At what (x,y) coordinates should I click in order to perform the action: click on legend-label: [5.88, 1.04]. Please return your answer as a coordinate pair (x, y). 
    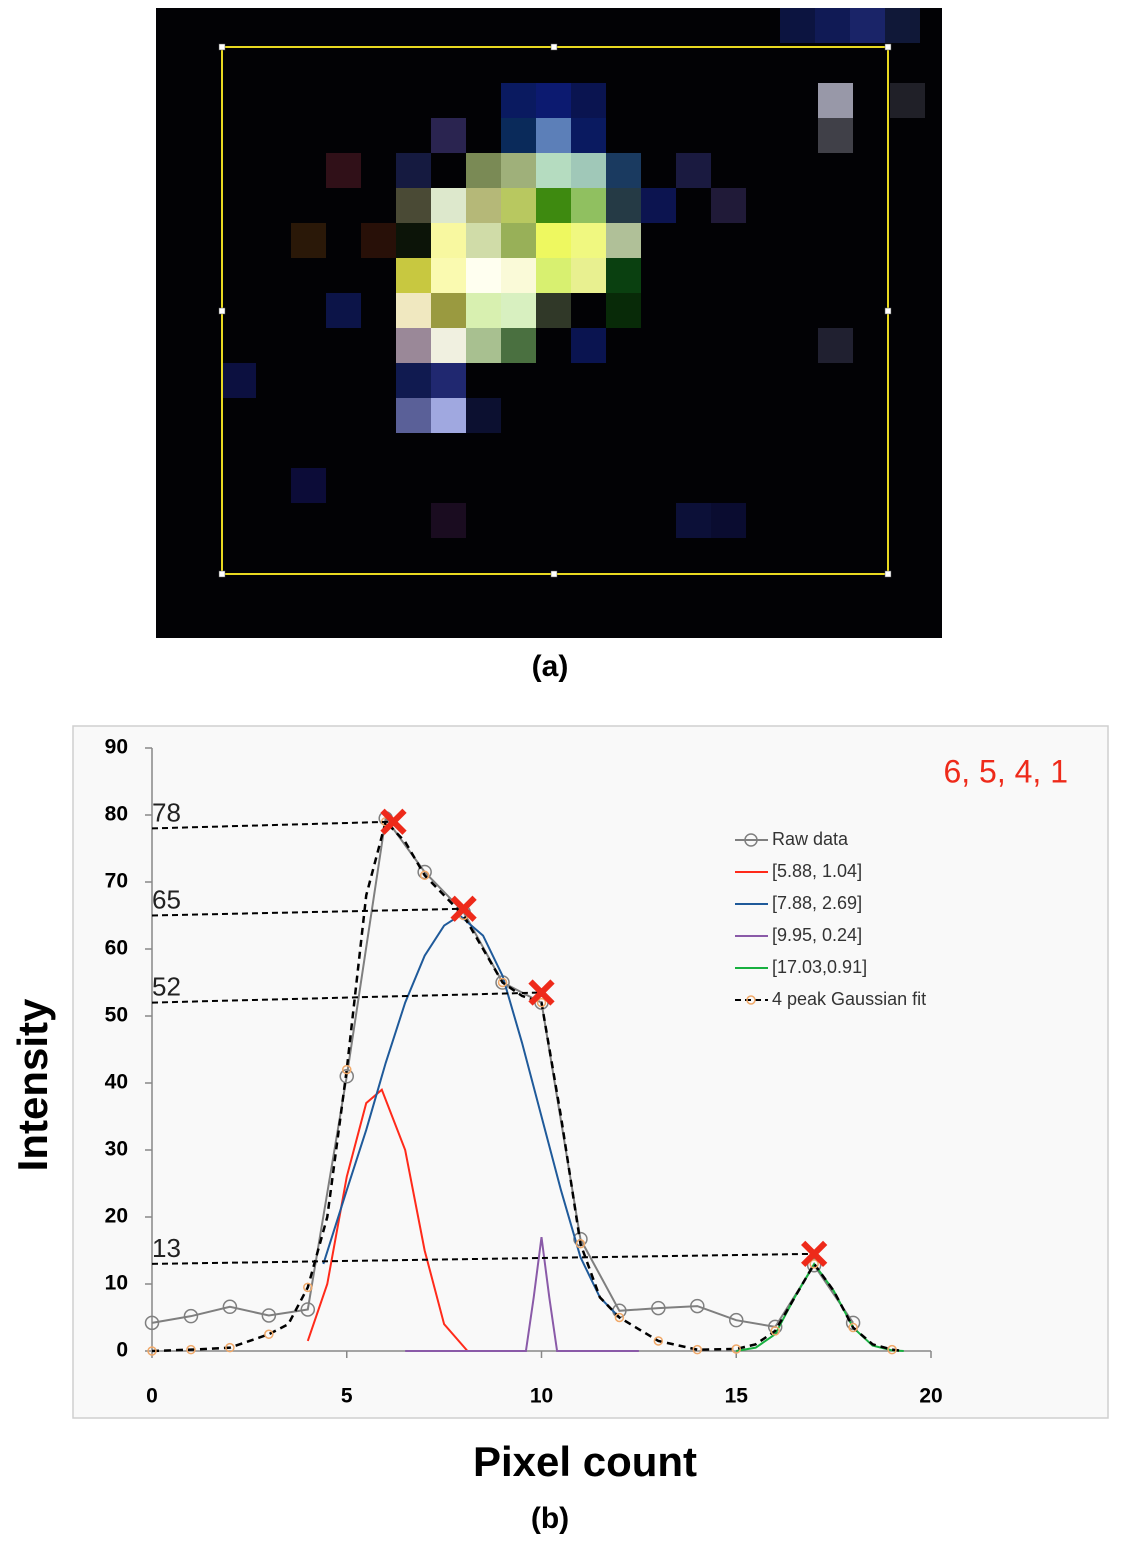
    Looking at the image, I should click on (817, 871).